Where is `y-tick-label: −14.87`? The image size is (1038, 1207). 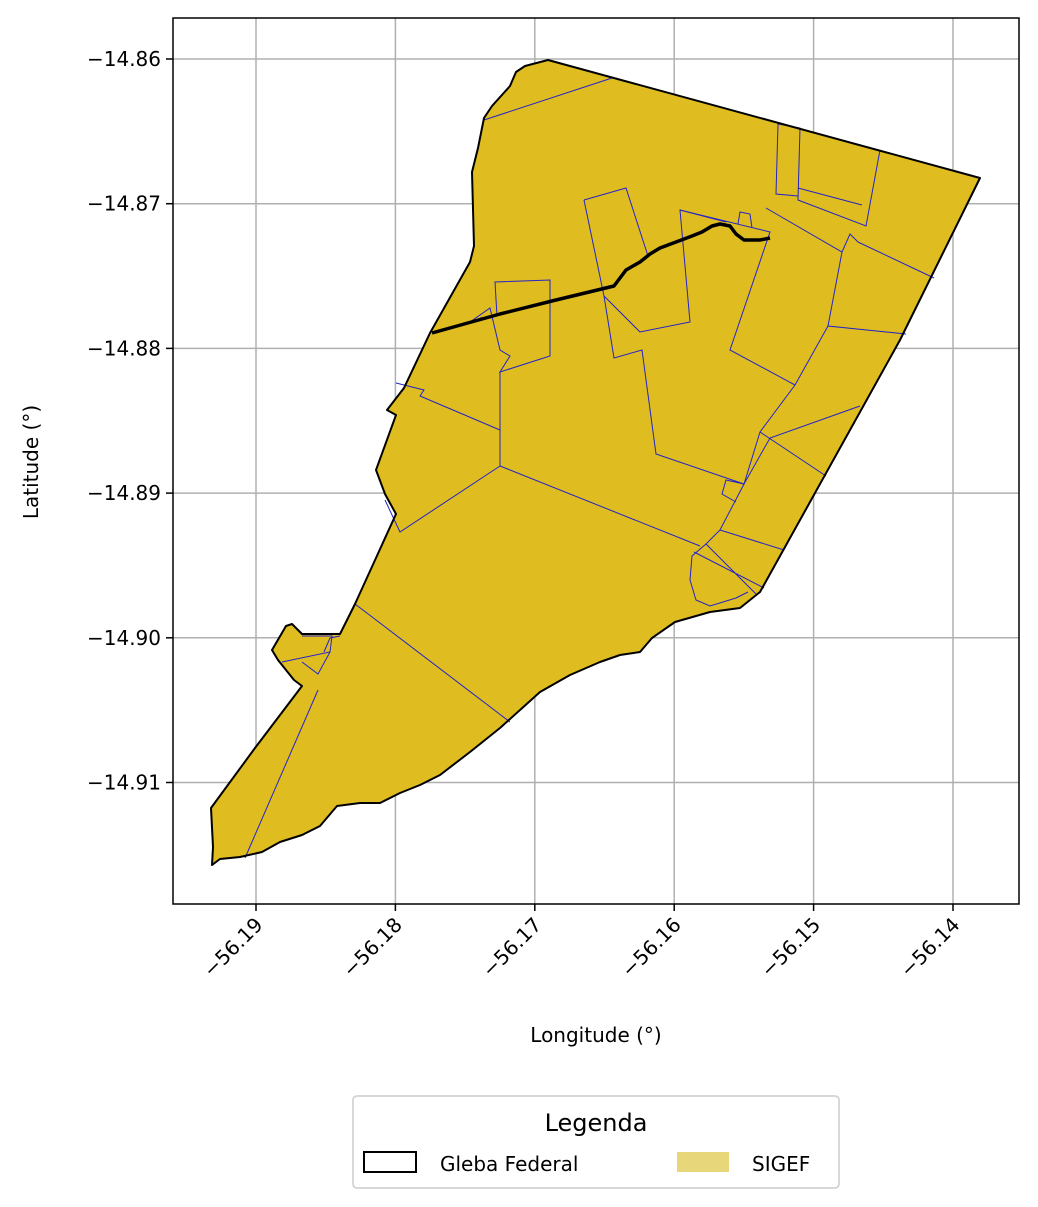
y-tick-label: −14.87 is located at coordinates (124, 204).